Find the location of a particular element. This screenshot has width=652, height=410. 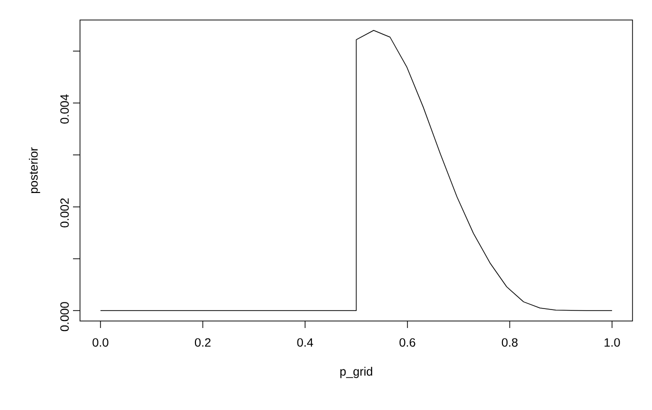

x-axis-title: p_grid is located at coordinates (356, 372).